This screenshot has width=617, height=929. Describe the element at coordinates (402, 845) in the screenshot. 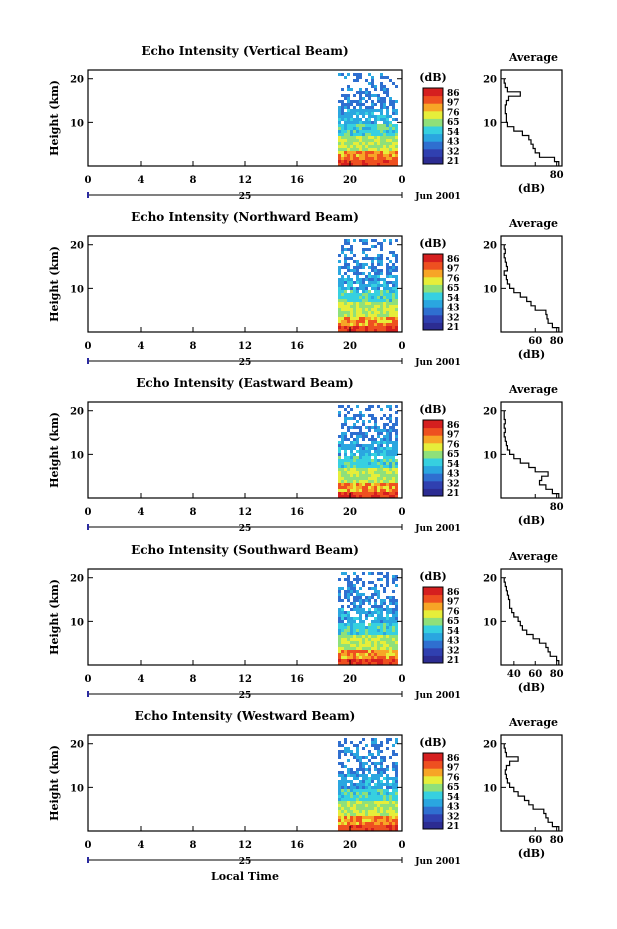

I see `x-tick-label: 0` at that location.